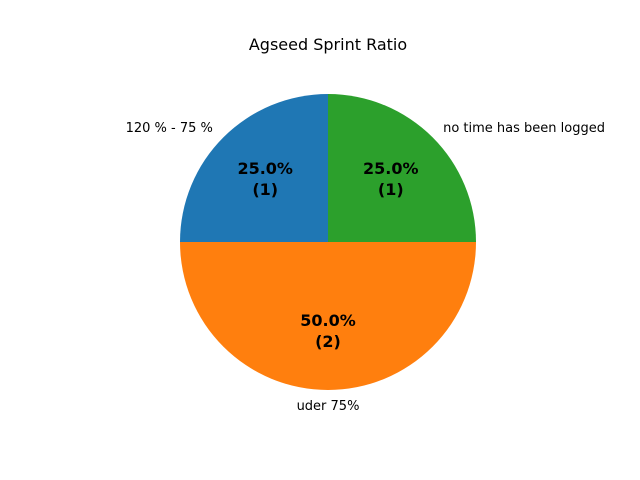 This screenshot has width=640, height=480. I want to click on slice-category-label: no time has been logged, so click(524, 128).